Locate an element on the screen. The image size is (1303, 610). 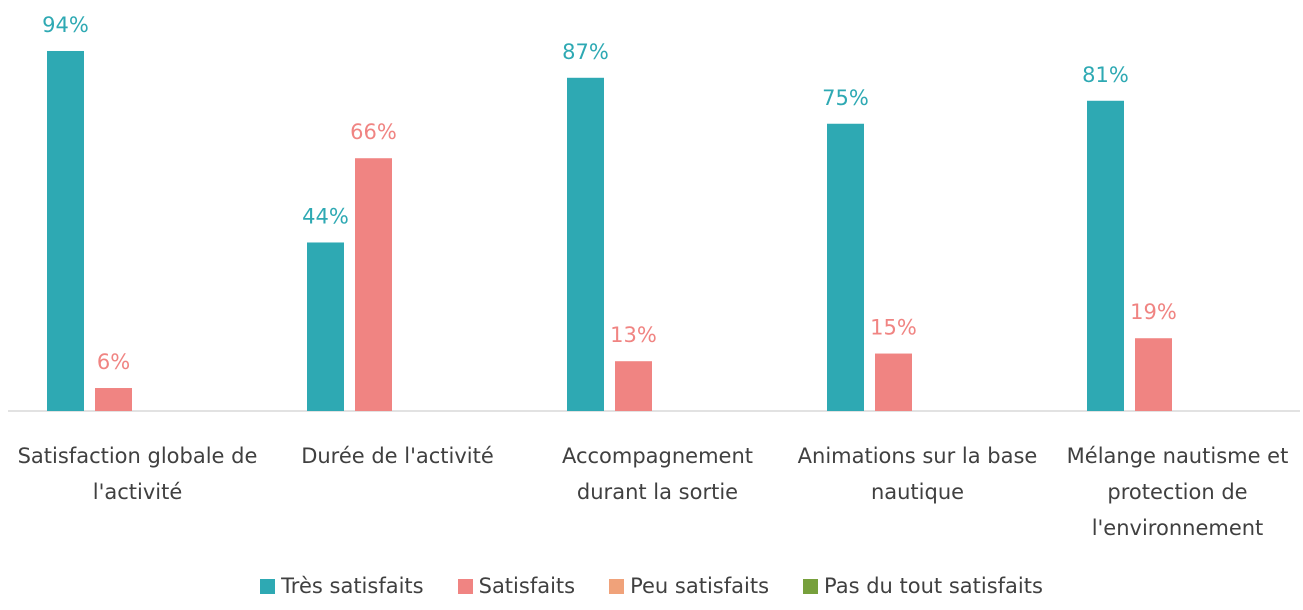
value-label: 81% is located at coordinates (1105, 75).